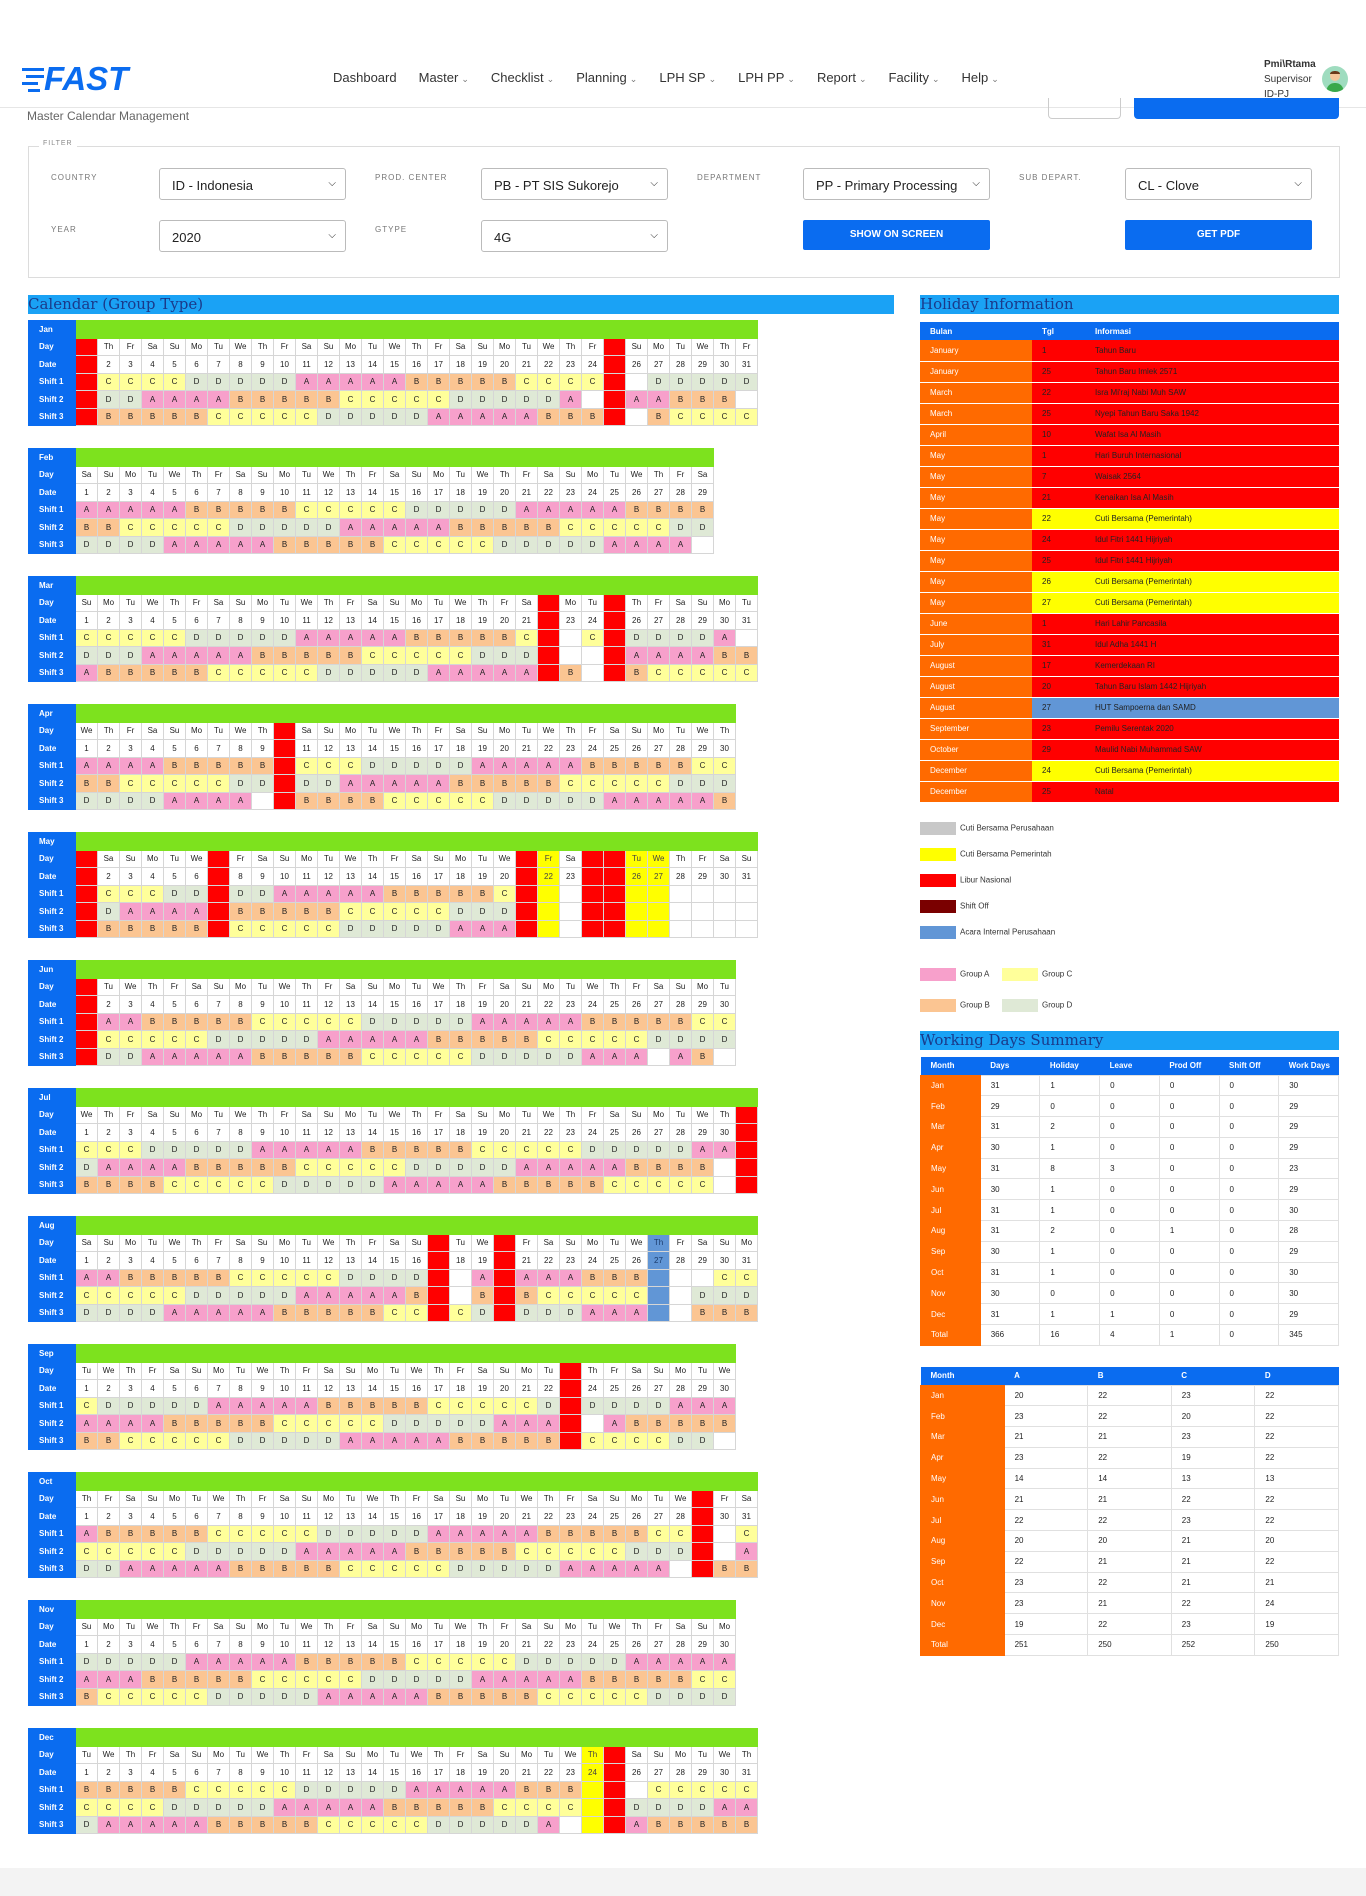 The height and width of the screenshot is (1896, 1366). What do you see at coordinates (687, 77) in the screenshot?
I see `nav-item-lph-sp: LPH SP ⌄` at bounding box center [687, 77].